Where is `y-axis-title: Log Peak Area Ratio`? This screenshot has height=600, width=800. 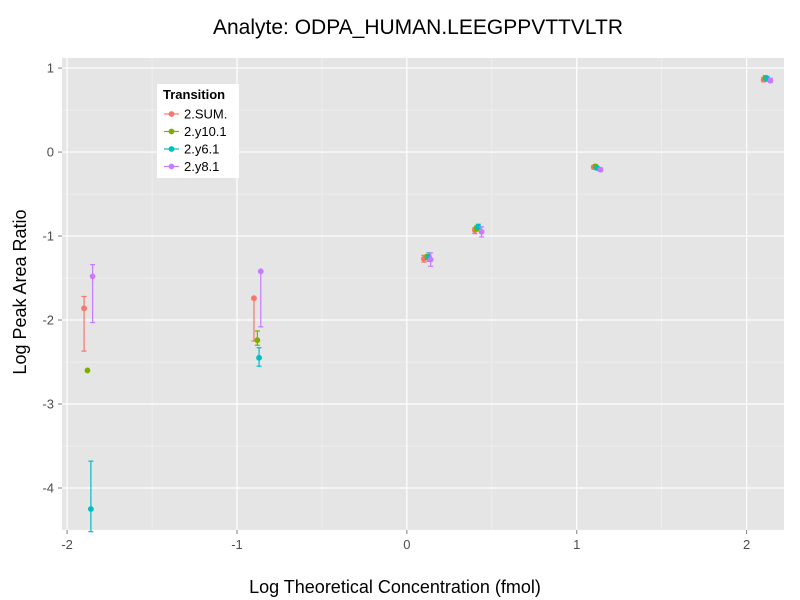 y-axis-title: Log Peak Area Ratio is located at coordinates (20, 291).